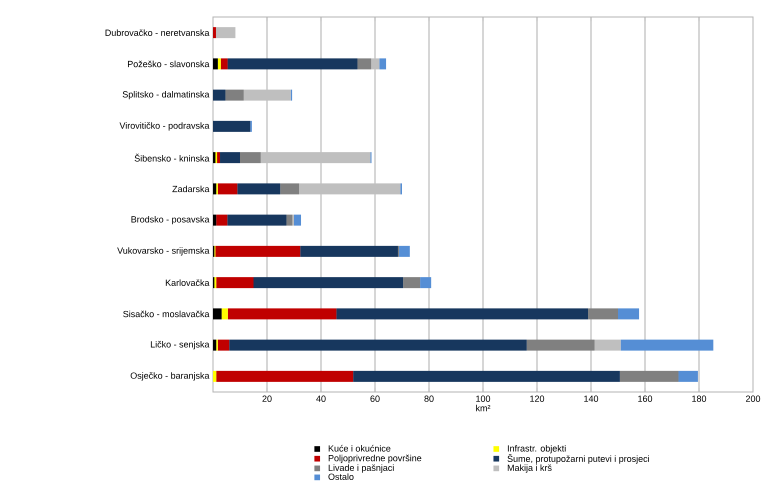 The height and width of the screenshot is (494, 771). Describe the element at coordinates (188, 282) in the screenshot. I see `y-tick-label: Karlovačka` at that location.